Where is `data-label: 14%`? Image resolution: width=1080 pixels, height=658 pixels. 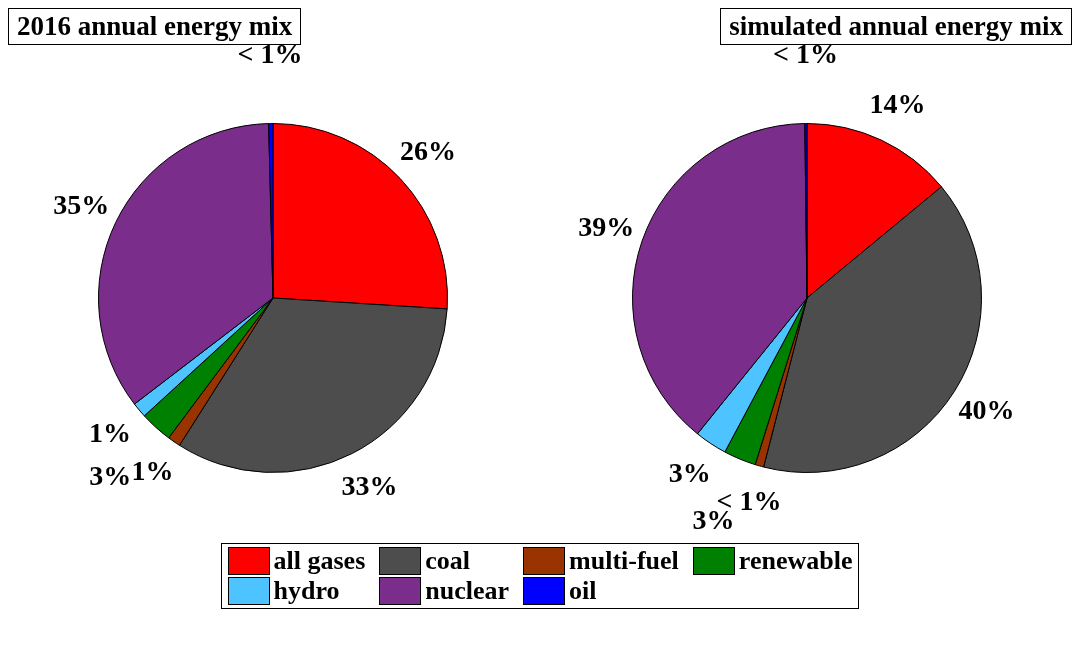
data-label: 14% is located at coordinates (897, 103).